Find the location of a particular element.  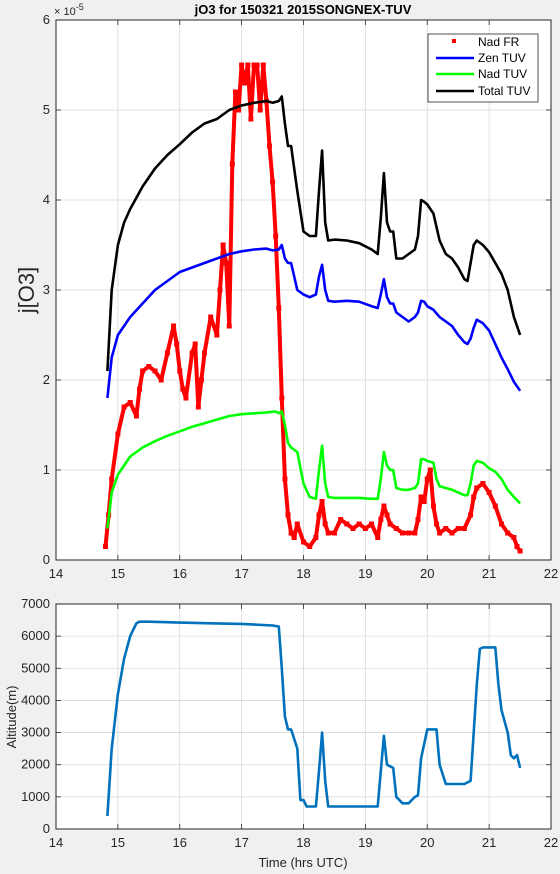

legend-entry-total-tuv: Total TUV is located at coordinates (483, 91).